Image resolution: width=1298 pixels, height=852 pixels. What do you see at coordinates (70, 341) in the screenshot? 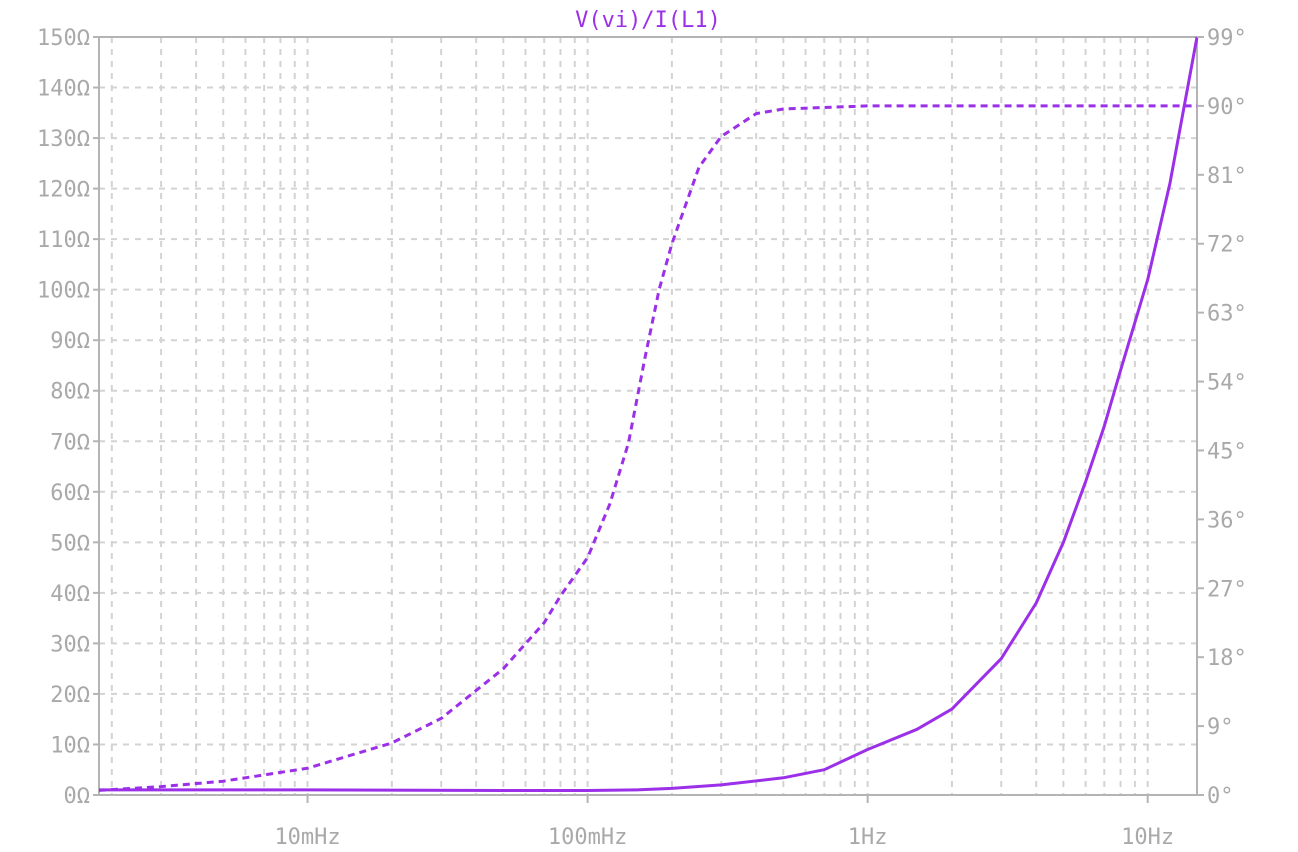
I see `y-left-tick-label: 90Ω` at bounding box center [70, 341].